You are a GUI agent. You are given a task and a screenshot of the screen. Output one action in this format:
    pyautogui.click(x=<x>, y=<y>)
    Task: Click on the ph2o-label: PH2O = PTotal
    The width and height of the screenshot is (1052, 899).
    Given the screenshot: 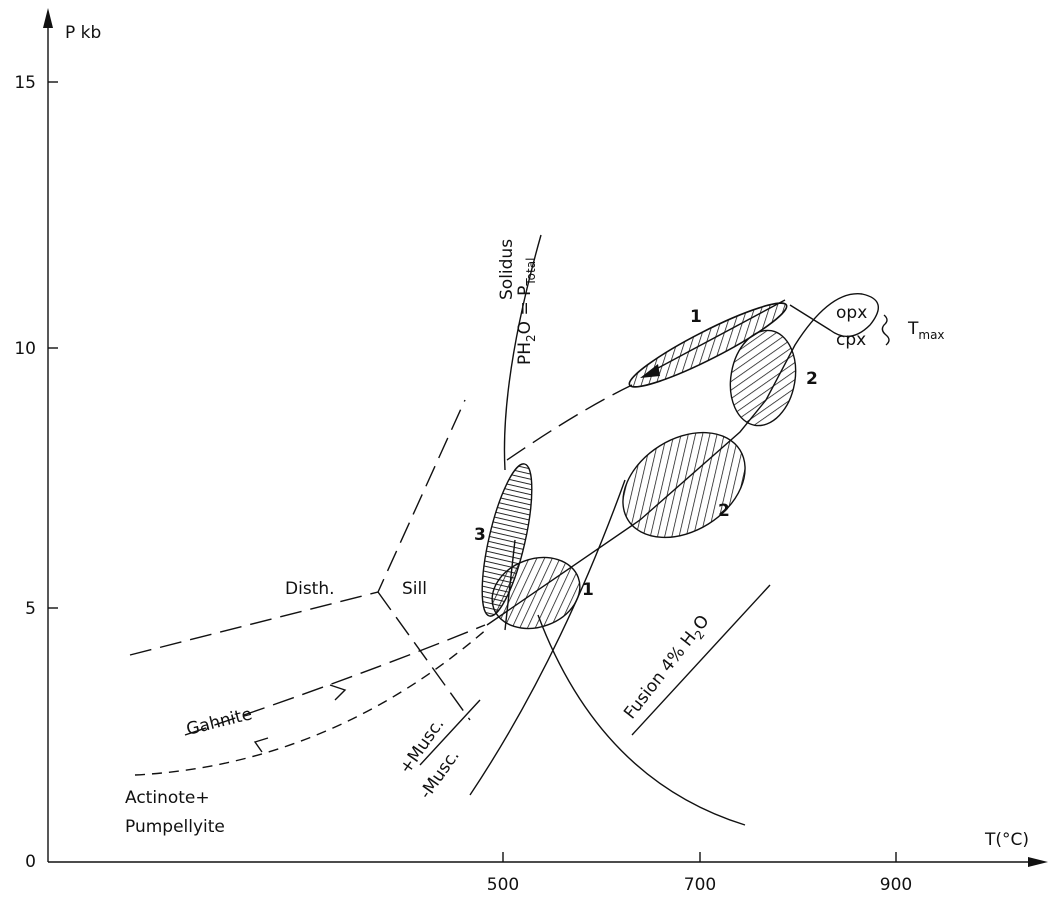 What is the action you would take?
    pyautogui.click(x=526, y=311)
    